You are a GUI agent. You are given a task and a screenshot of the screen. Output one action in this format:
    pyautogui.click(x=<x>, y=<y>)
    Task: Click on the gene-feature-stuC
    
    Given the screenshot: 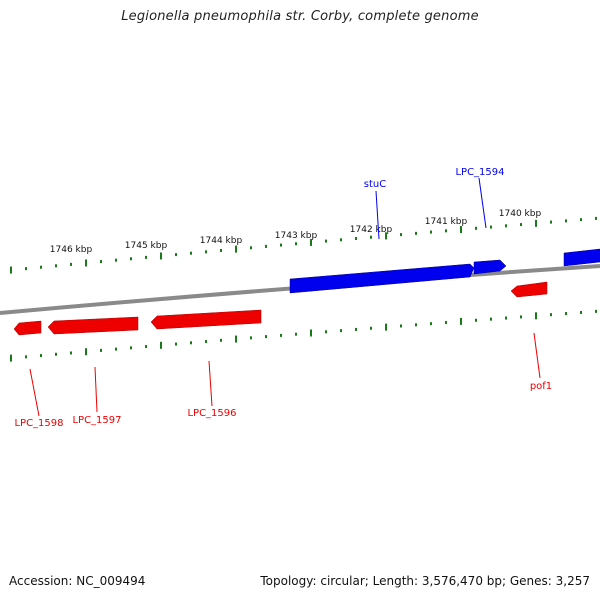 What is the action you would take?
    pyautogui.click(x=382, y=278)
    